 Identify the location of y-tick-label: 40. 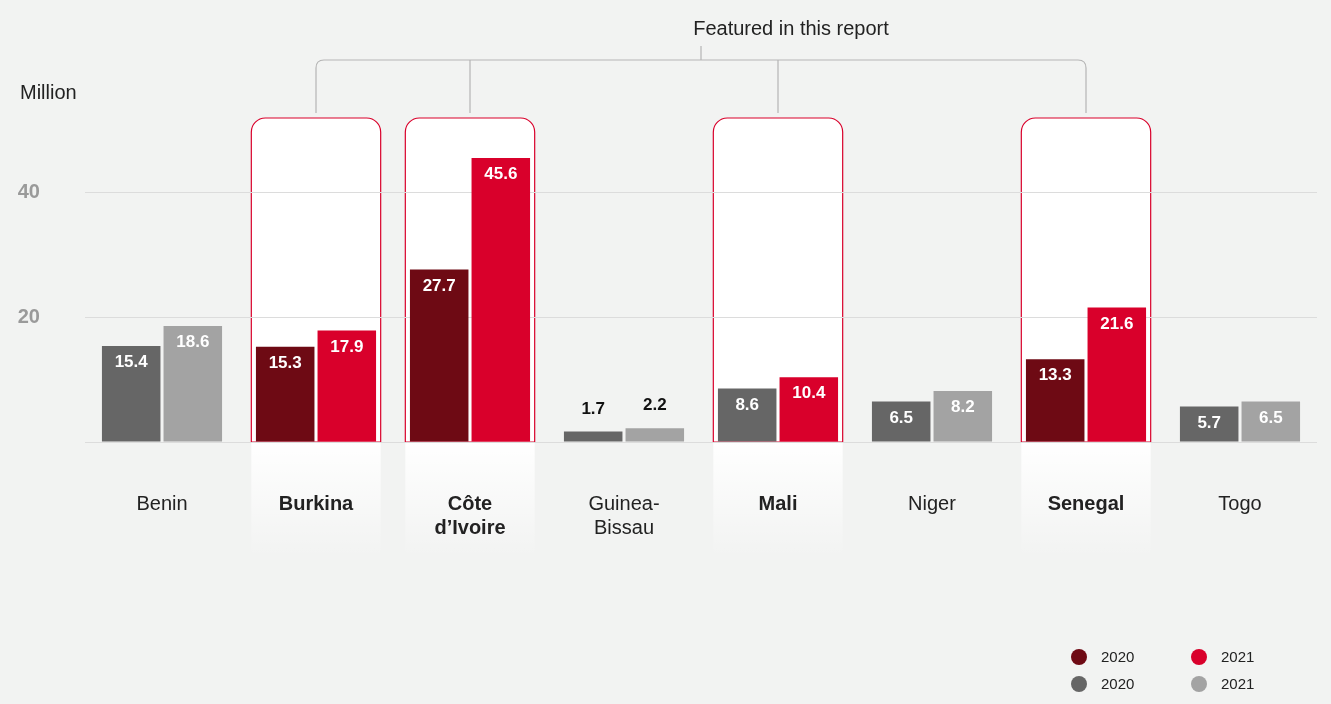
(28, 191).